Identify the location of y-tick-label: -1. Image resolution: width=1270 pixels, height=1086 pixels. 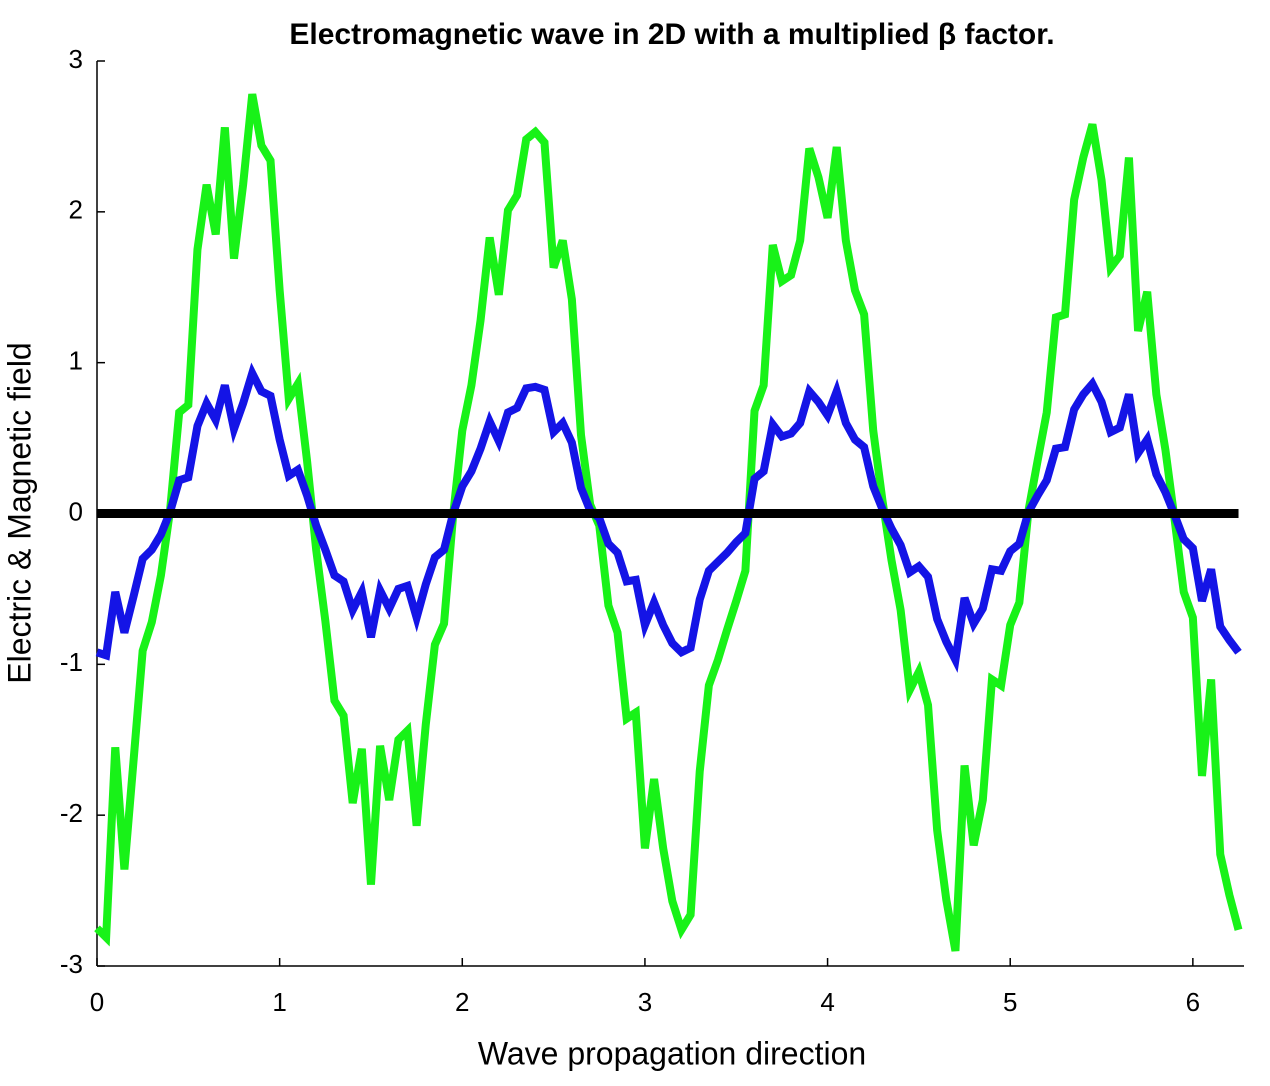
(71, 662).